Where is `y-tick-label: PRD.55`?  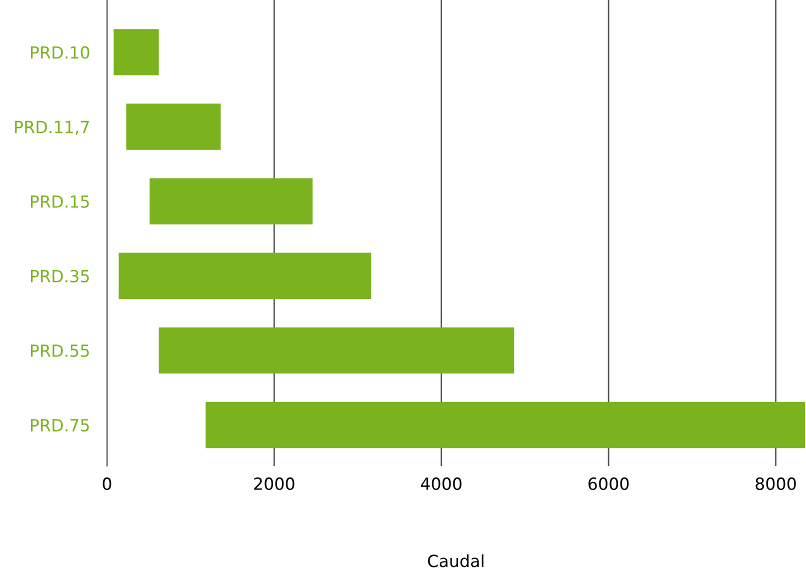
y-tick-label: PRD.55 is located at coordinates (60, 350).